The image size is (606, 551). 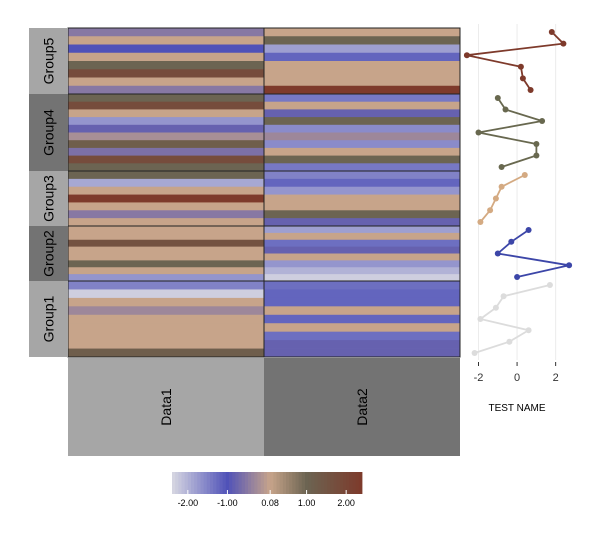 I want to click on group-label: Group3, so click(x=49, y=198).